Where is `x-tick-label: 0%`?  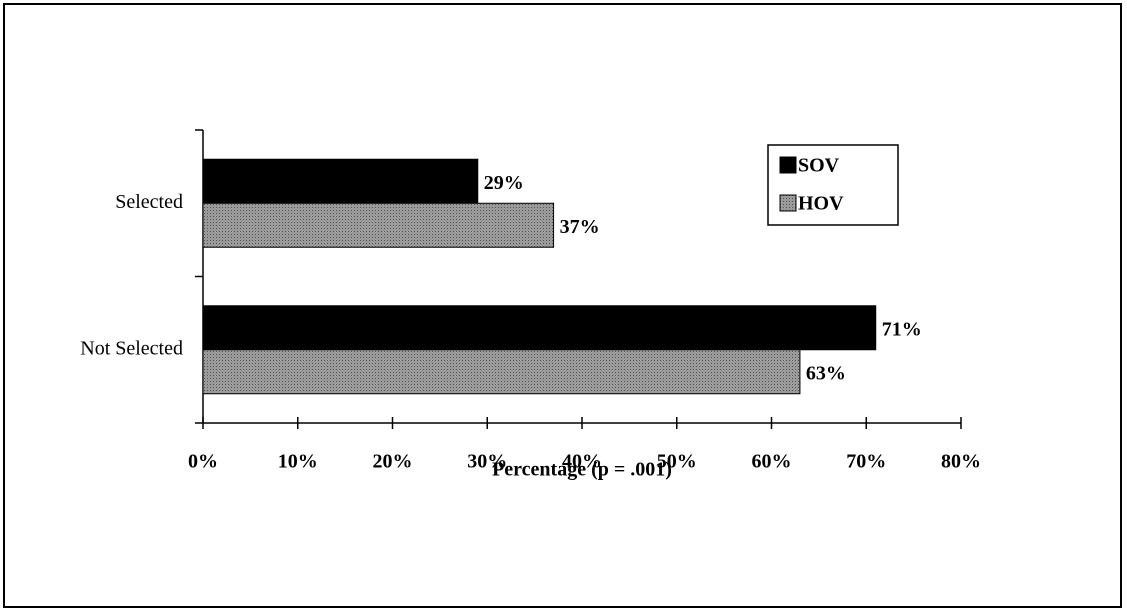
x-tick-label: 0% is located at coordinates (203, 462).